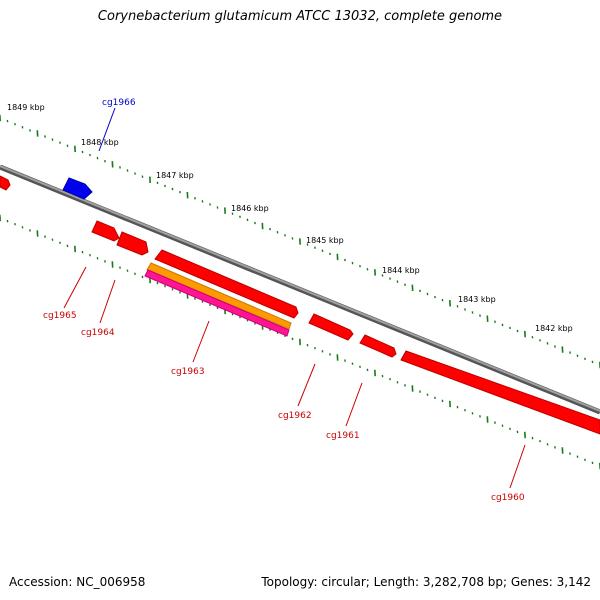 The width and height of the screenshot is (600, 600). Describe the element at coordinates (217, 303) in the screenshot. I see `feature-magenta-bar` at that location.